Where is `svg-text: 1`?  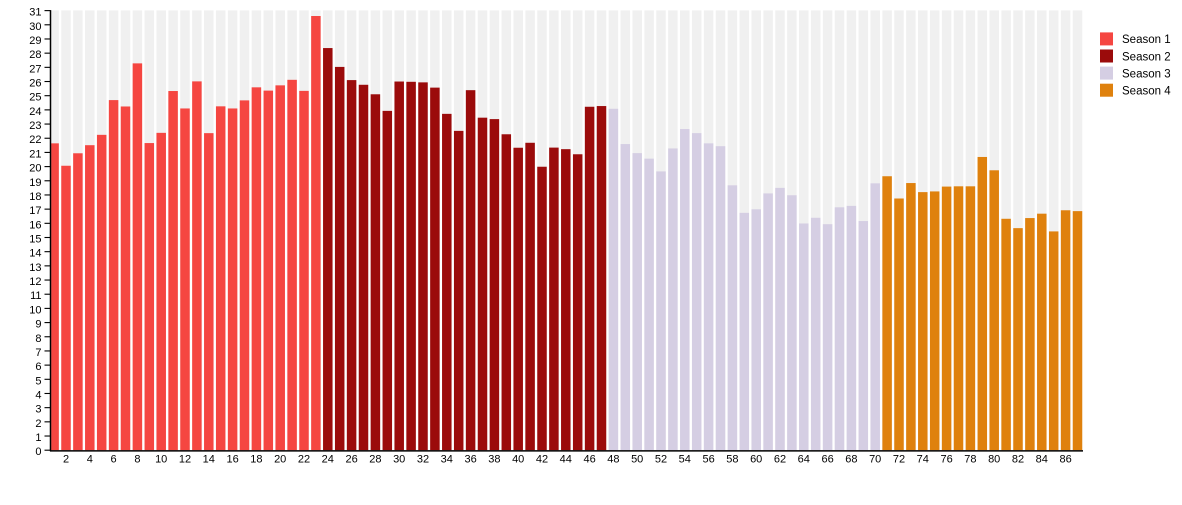
svg-text: 1 is located at coordinates (38, 438).